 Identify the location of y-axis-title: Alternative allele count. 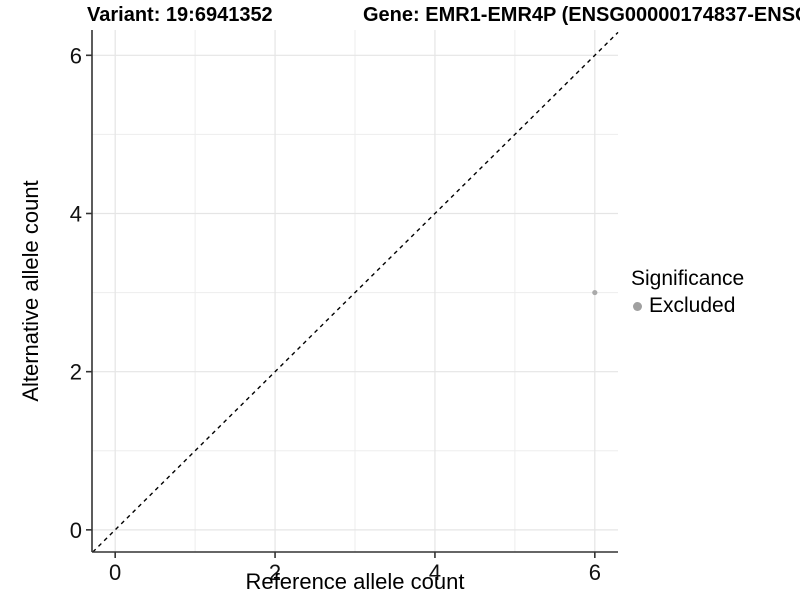
(30, 291).